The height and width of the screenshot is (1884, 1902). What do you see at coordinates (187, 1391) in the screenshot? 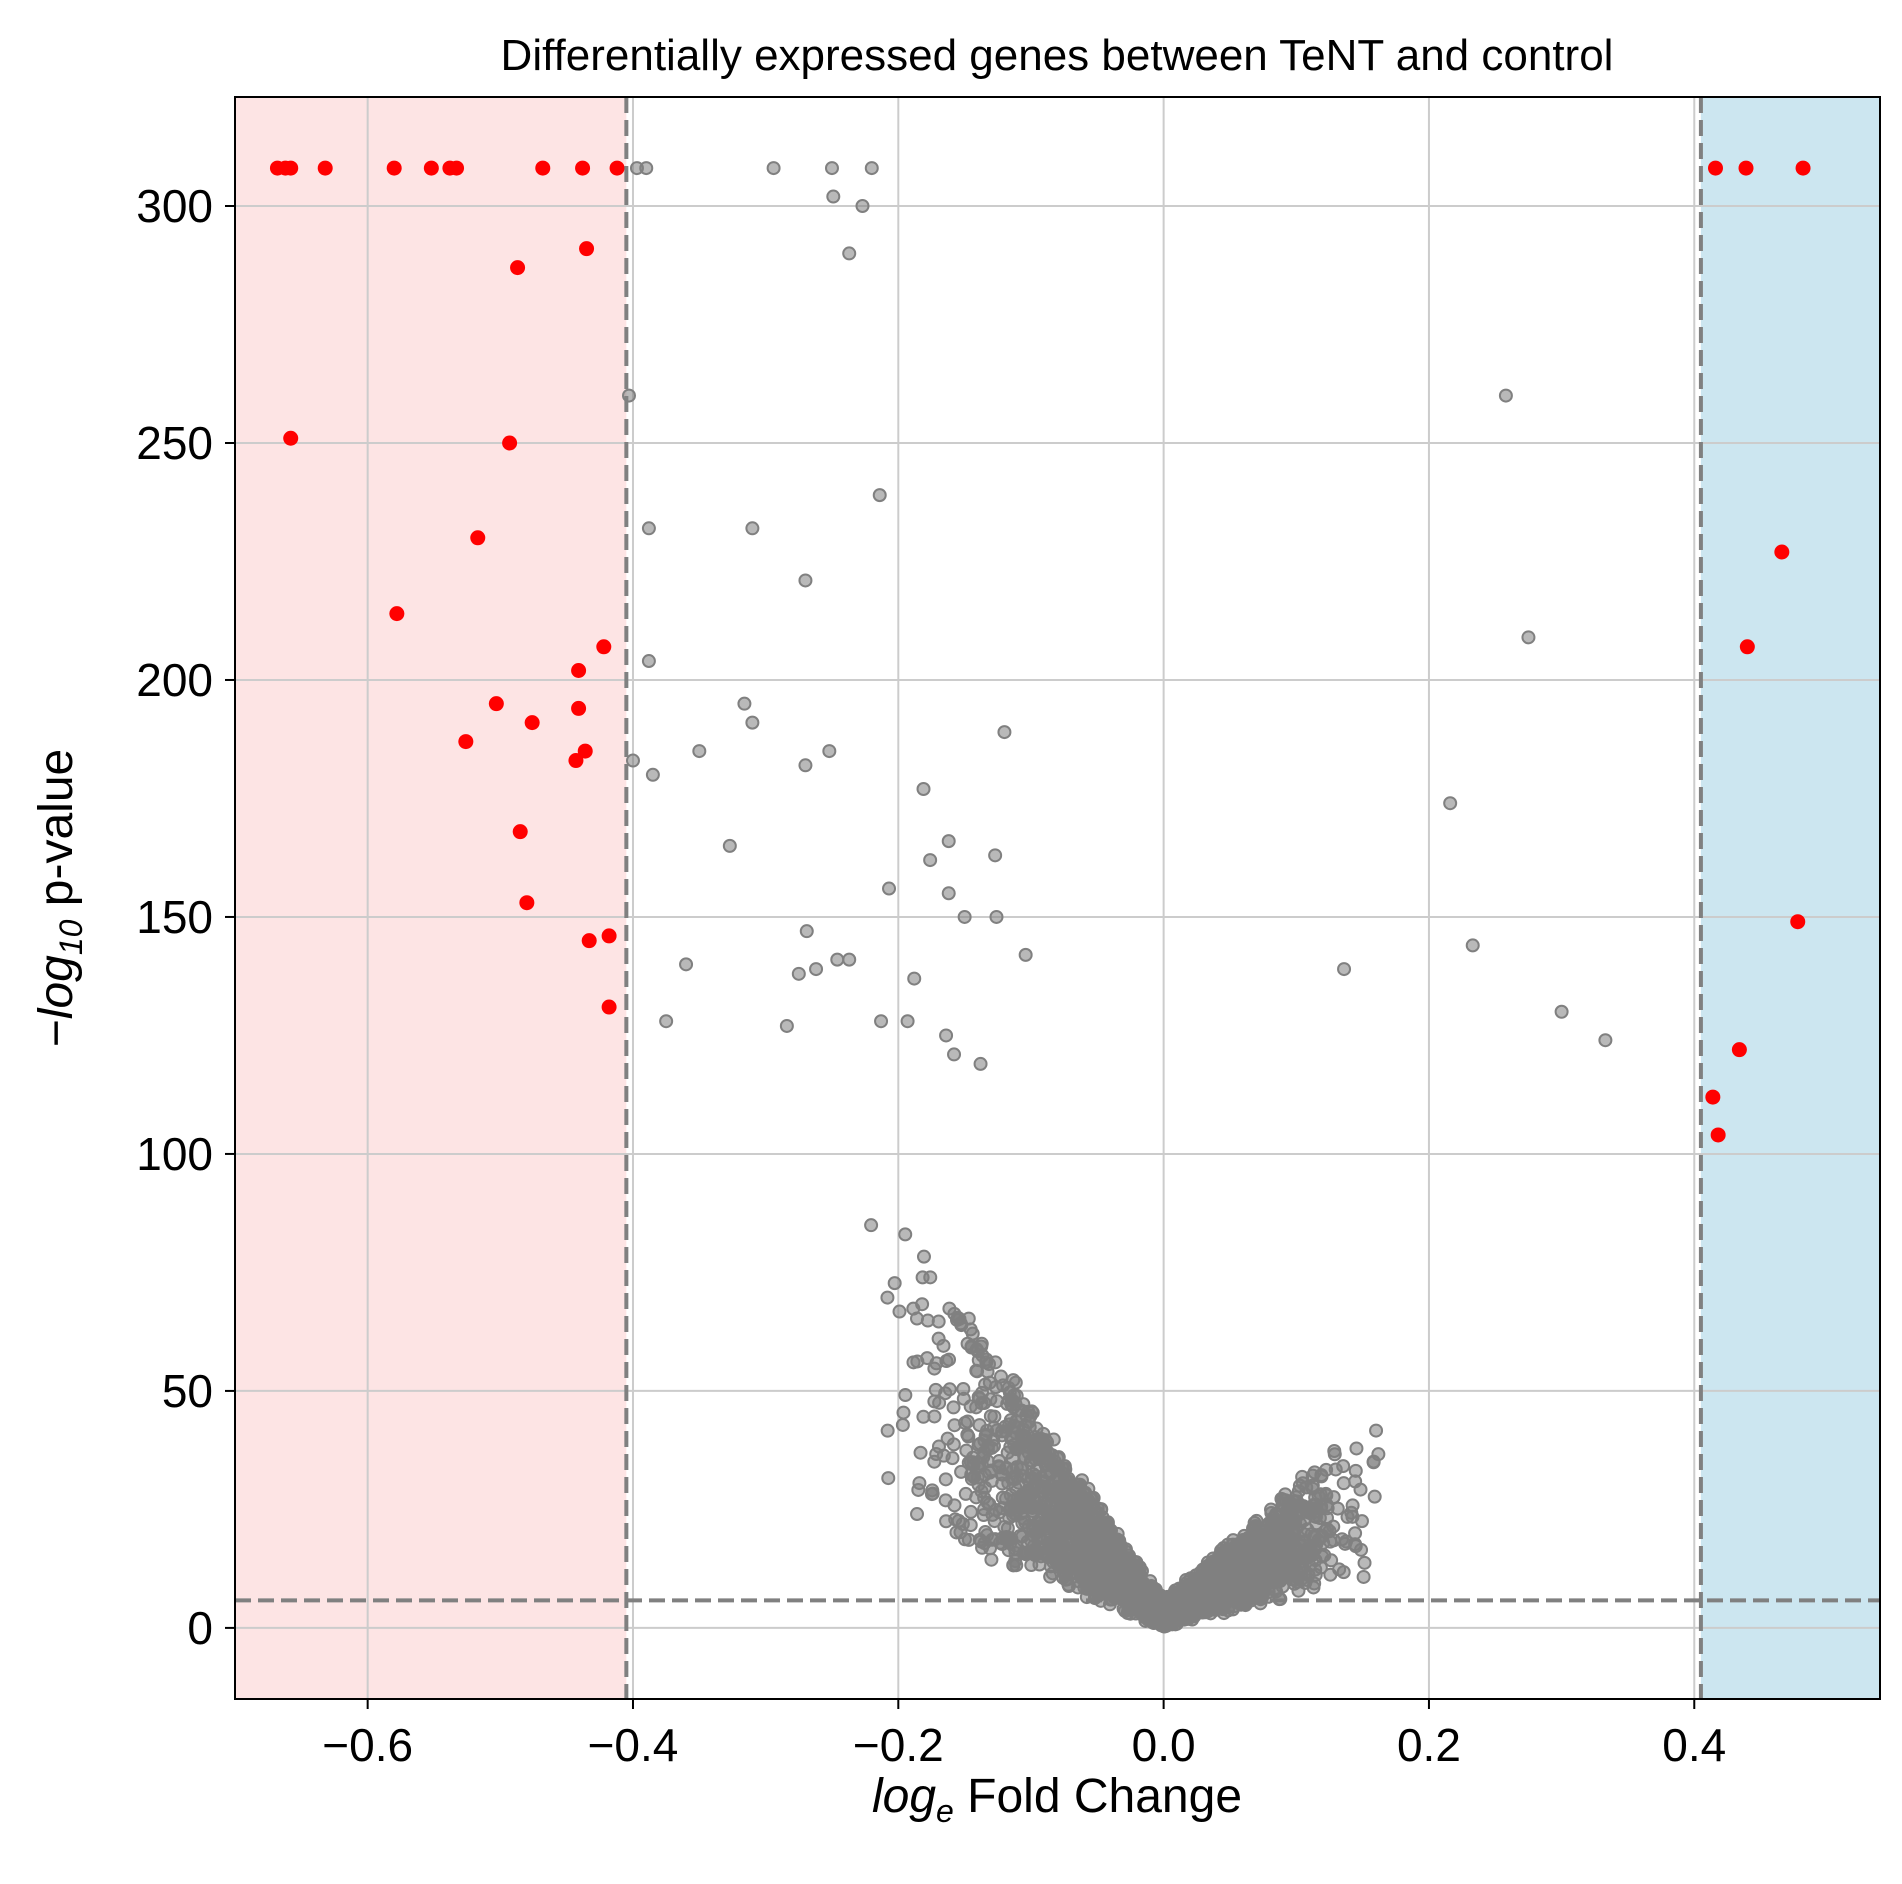
I see `y-tick-label: 50` at bounding box center [187, 1391].